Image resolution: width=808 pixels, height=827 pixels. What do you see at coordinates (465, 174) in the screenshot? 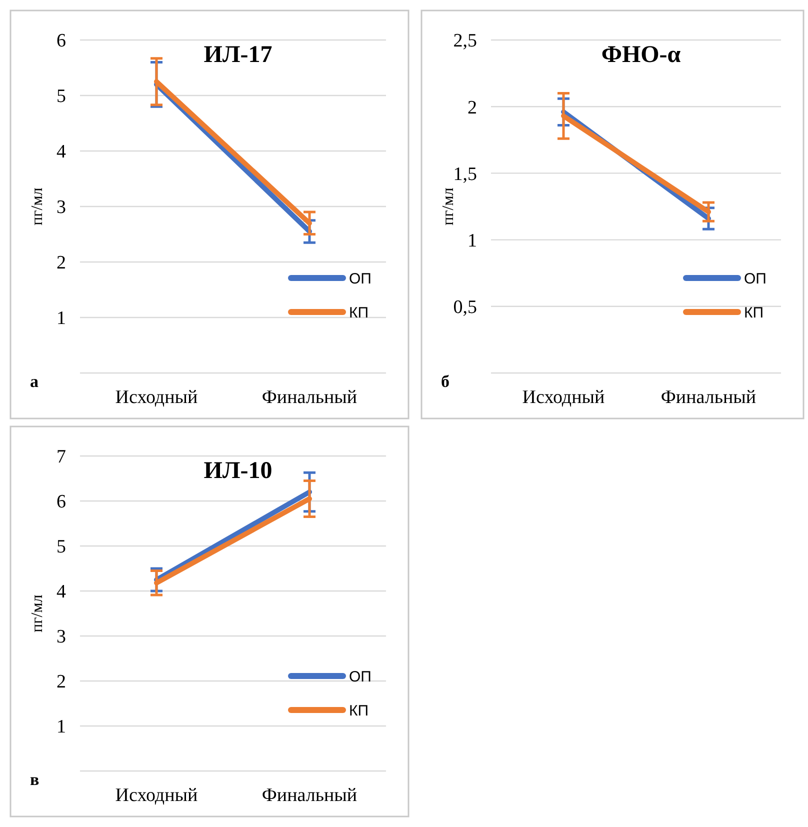
I see `y-tick-label: 1,5` at bounding box center [465, 174].